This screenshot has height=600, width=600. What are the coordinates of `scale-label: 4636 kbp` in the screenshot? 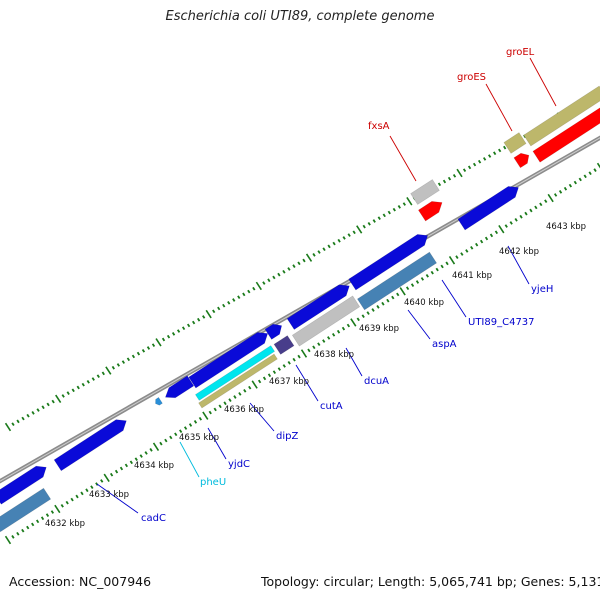 It's located at (244, 410).